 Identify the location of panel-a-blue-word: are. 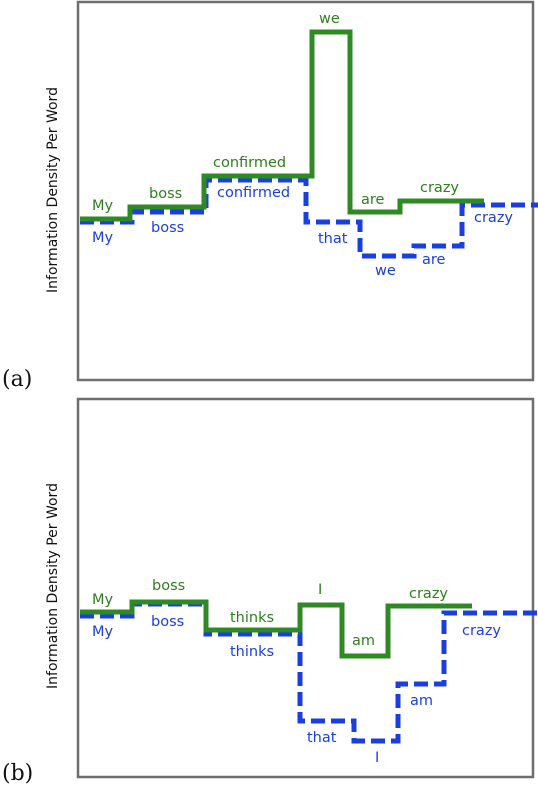
(434, 260).